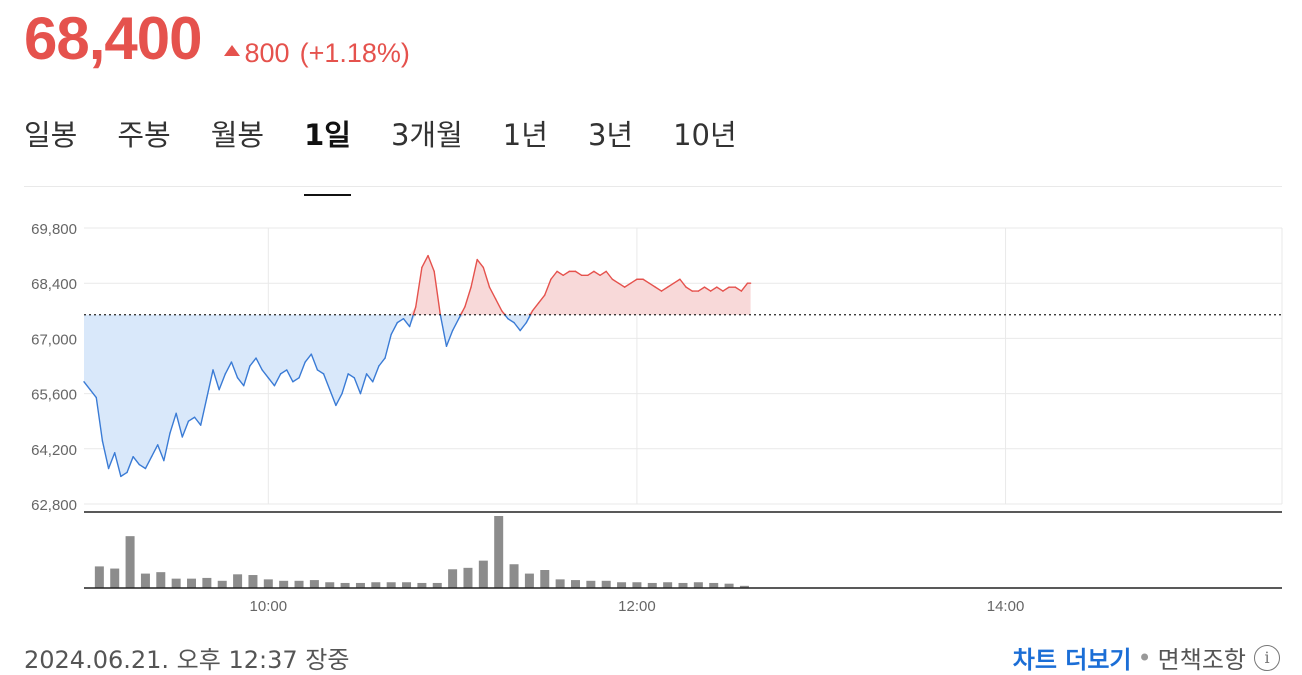  What do you see at coordinates (1072, 660) in the screenshot?
I see `more-chart-link: 차트 더보기` at bounding box center [1072, 660].